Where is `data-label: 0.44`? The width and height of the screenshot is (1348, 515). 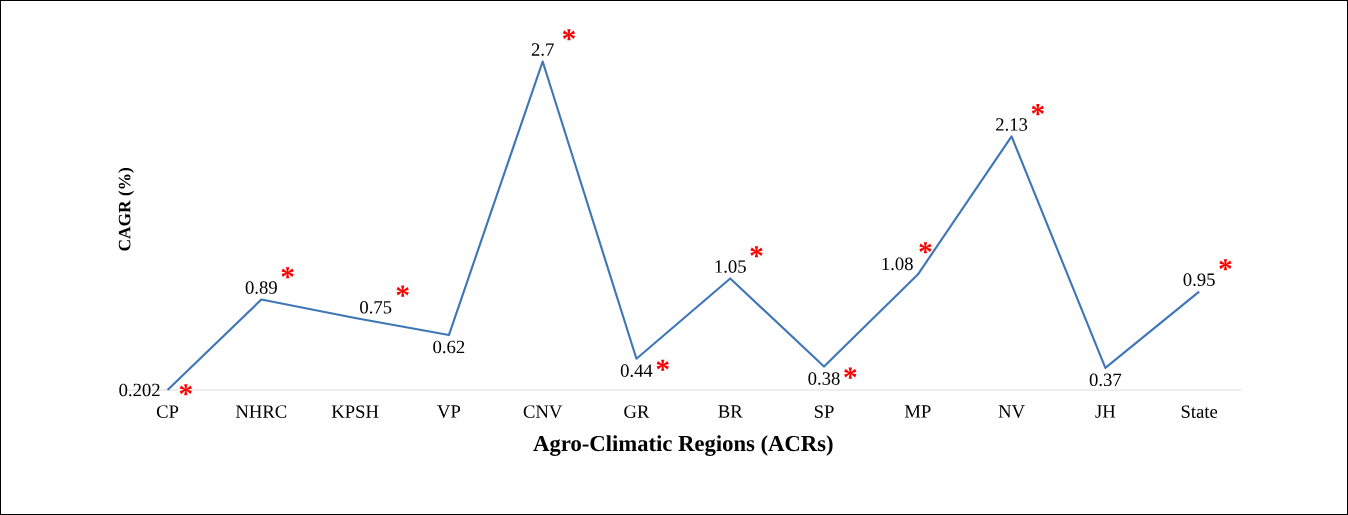 data-label: 0.44 is located at coordinates (636, 370).